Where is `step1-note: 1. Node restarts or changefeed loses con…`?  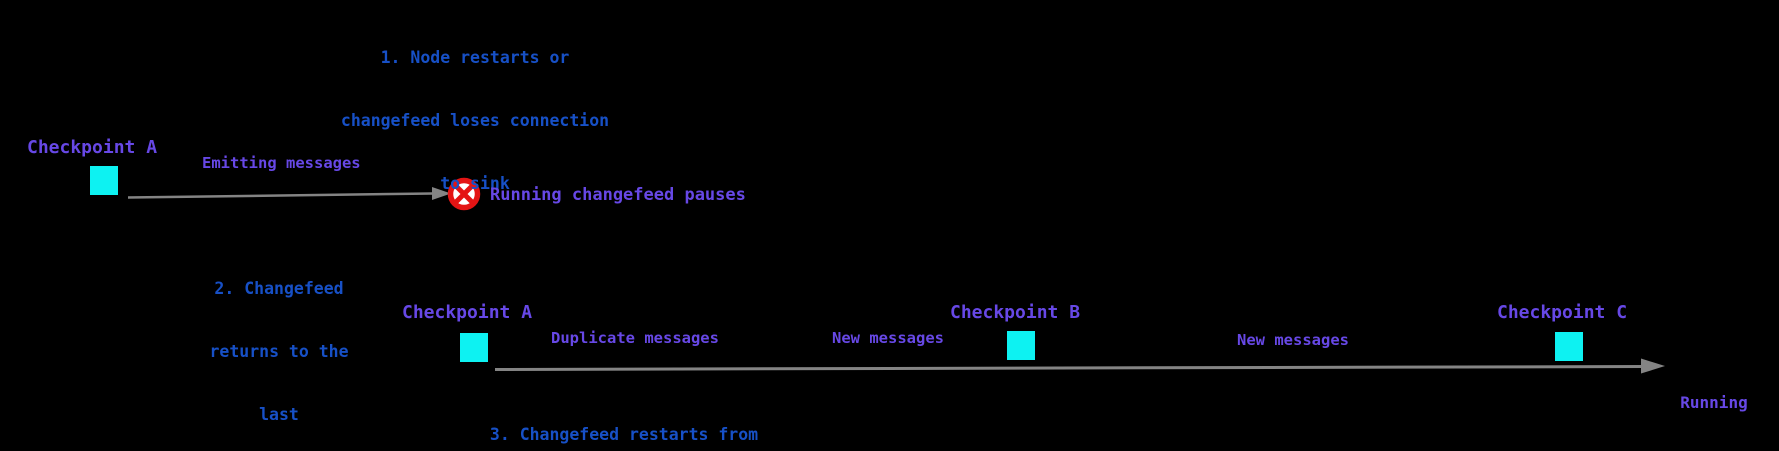
step1-note: 1. Node restarts or changefeed loses con… is located at coordinates (475, 120).